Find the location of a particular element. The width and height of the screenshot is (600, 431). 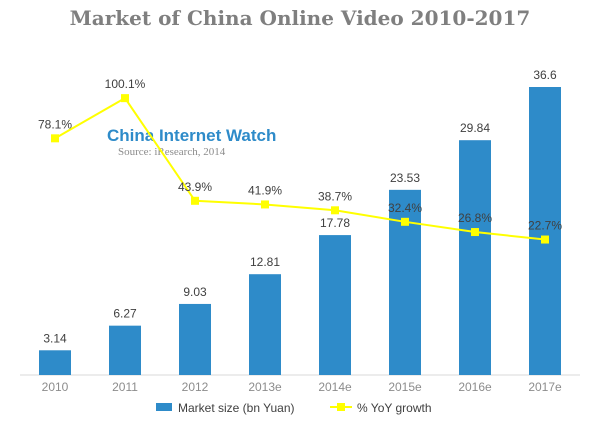

growth-point-2017e is located at coordinates (545, 239).